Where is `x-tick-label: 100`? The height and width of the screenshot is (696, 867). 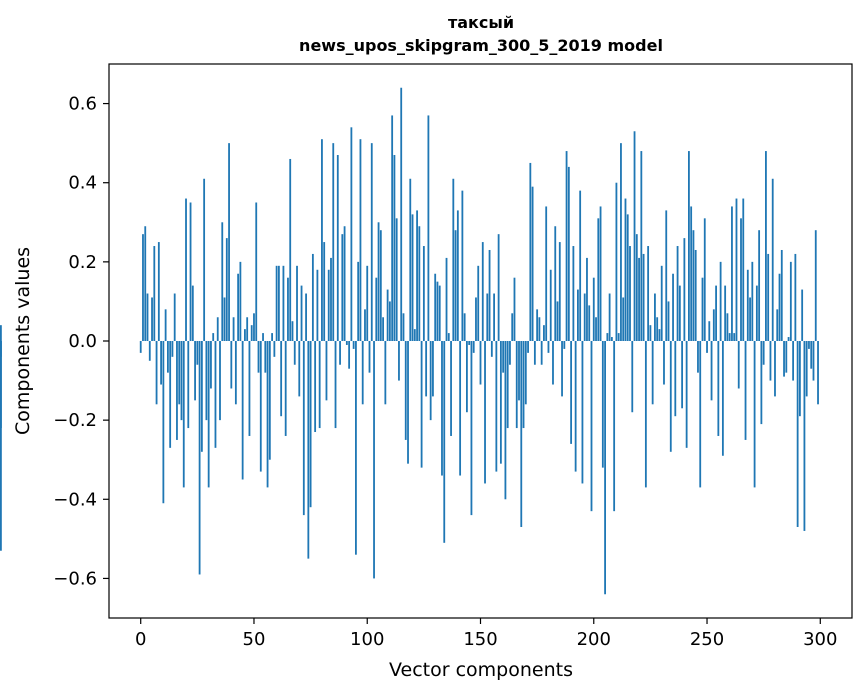
x-tick-label: 100 is located at coordinates (367, 639).